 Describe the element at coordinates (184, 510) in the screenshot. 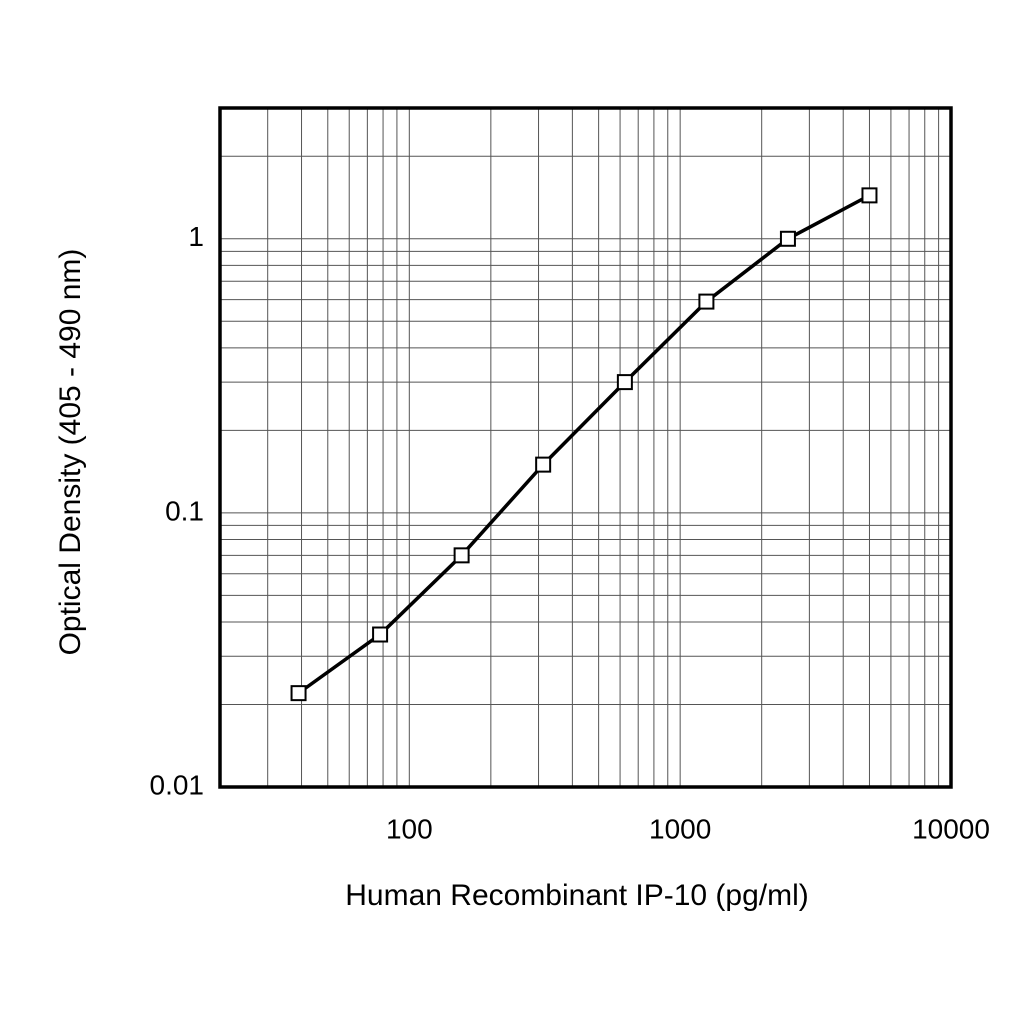

I see `y-tick-label: 0.1` at that location.